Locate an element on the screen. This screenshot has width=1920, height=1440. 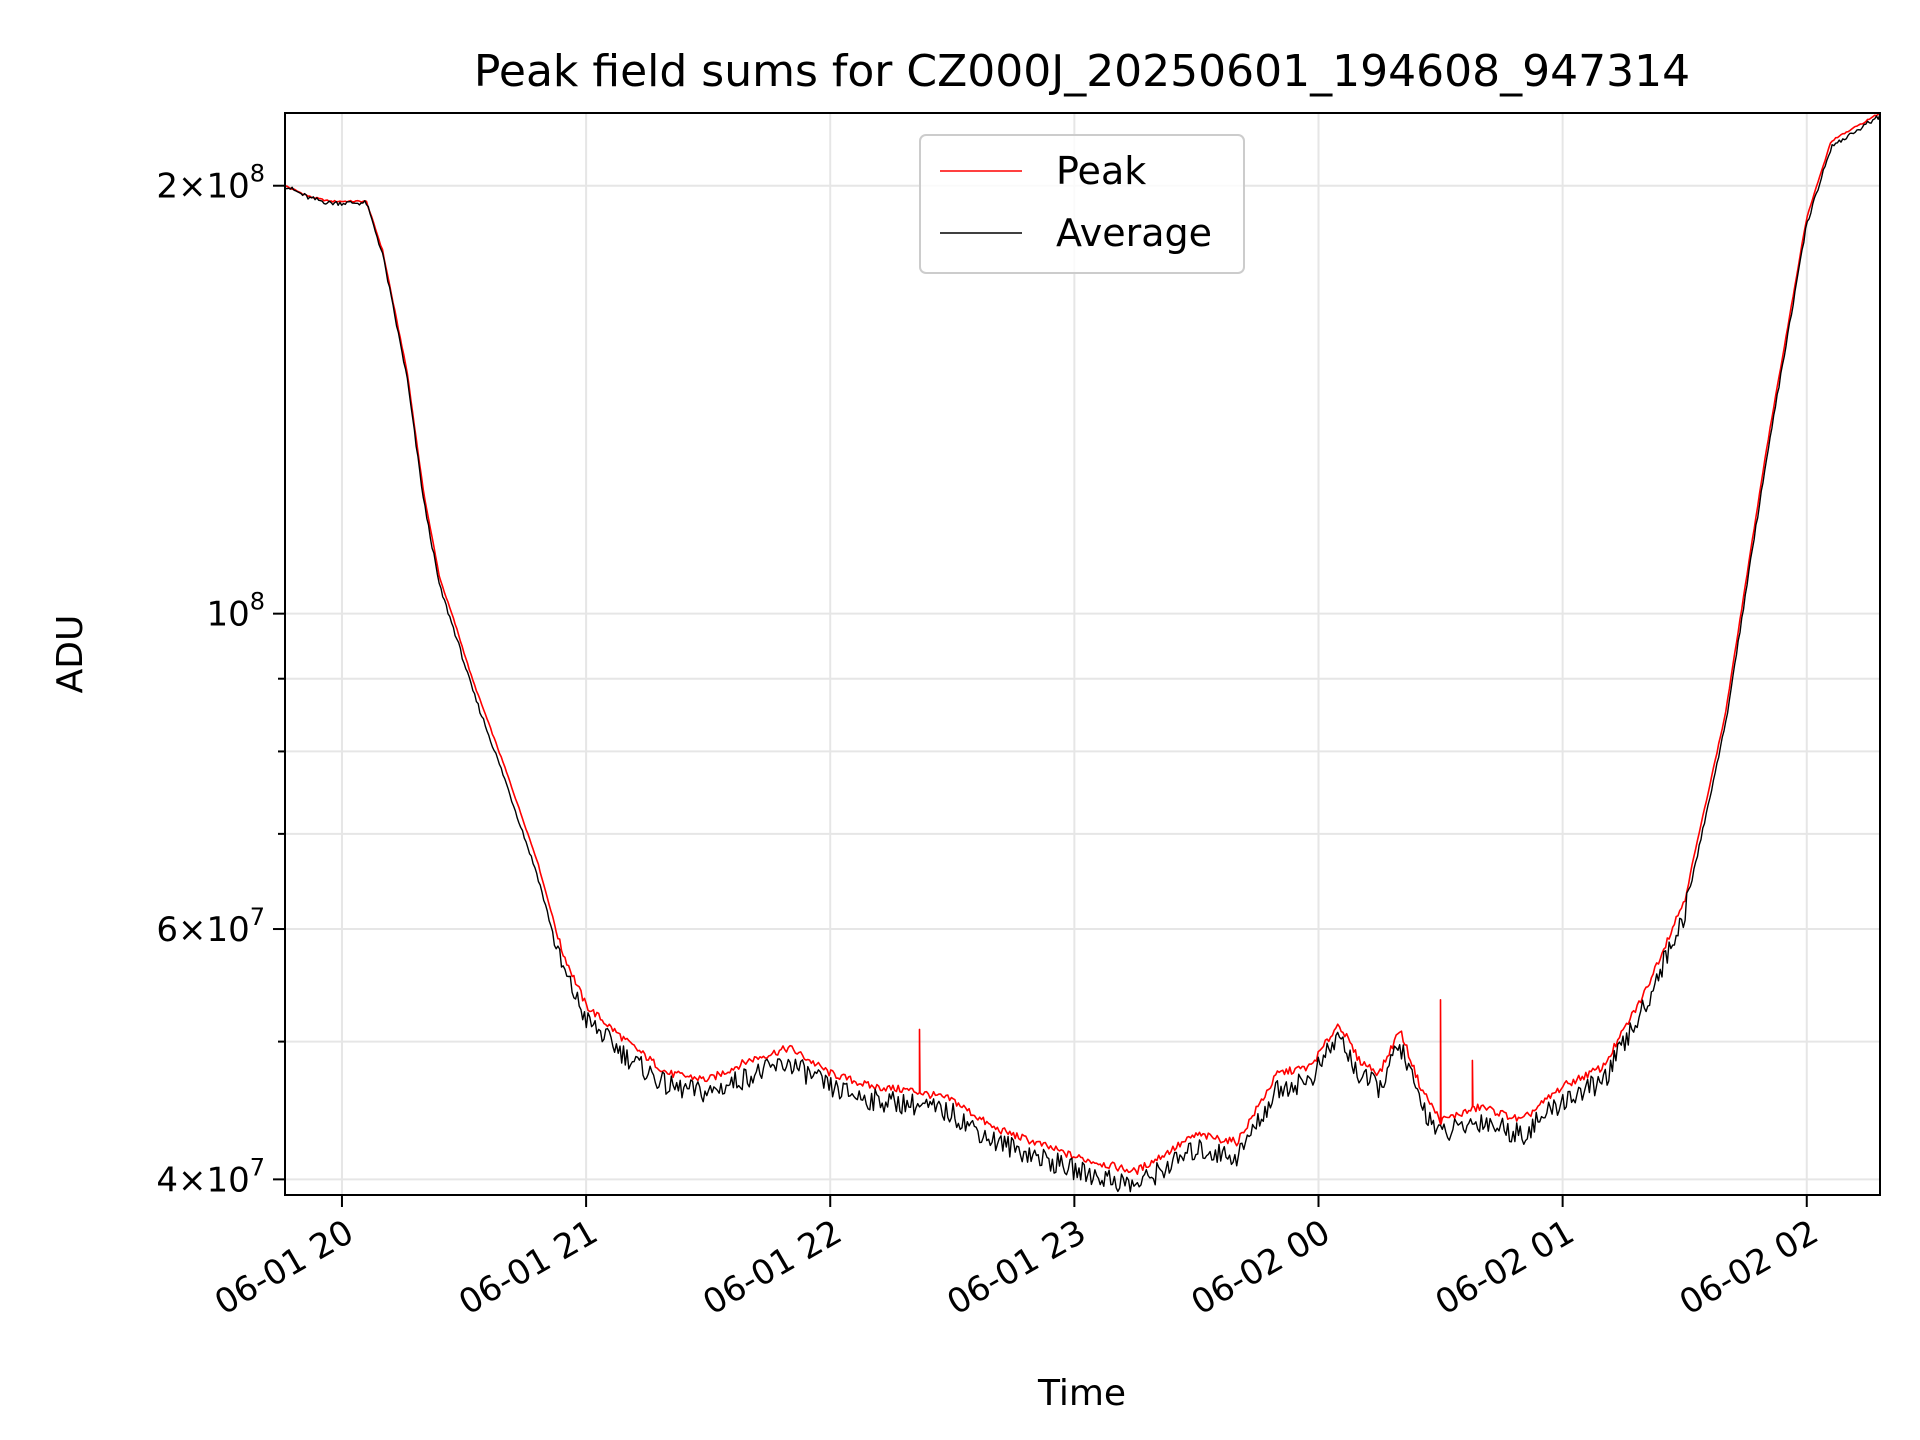
y-tick-label: 6×107 is located at coordinates (210, 926).